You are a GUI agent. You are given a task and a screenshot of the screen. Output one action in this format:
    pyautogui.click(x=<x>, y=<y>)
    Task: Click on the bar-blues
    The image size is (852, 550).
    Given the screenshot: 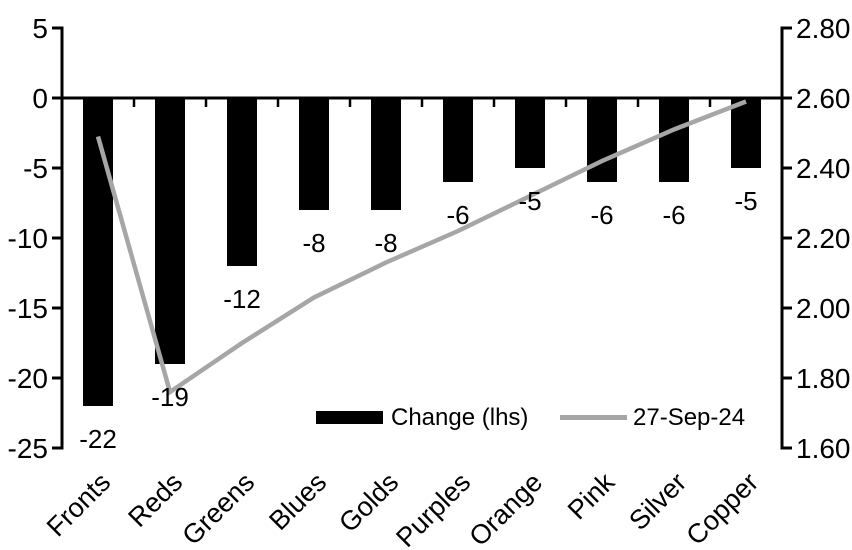 What is the action you would take?
    pyautogui.click(x=314, y=154)
    